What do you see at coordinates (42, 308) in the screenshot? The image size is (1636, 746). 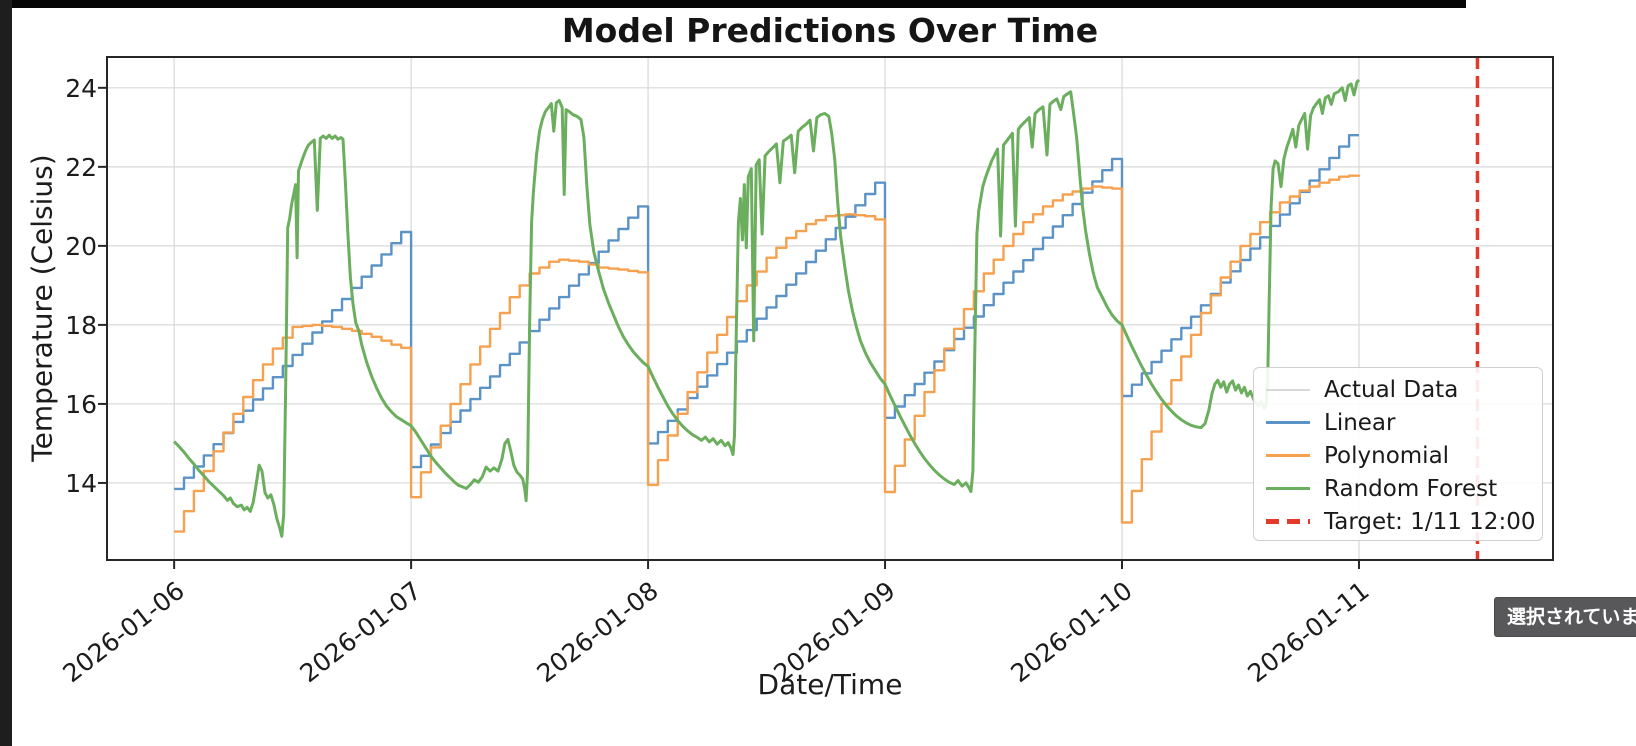 I see `y-axis-label: Temperature (Celsius)` at bounding box center [42, 308].